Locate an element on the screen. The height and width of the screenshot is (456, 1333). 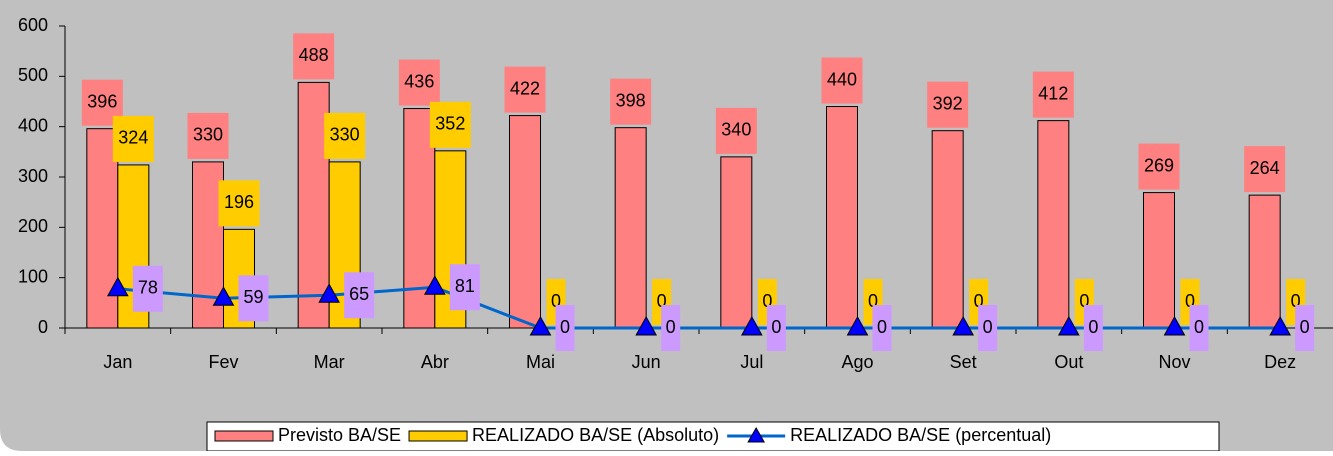
x-tick-label: Mai is located at coordinates (540, 362).